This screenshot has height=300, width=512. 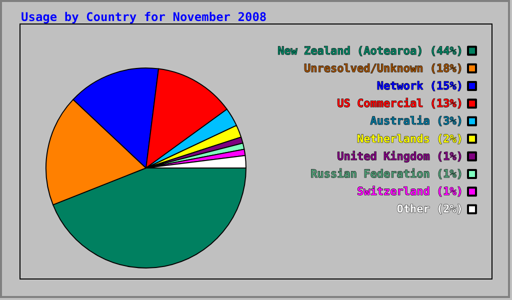 I want to click on legend-label: United Kingdom (1%), so click(x=400, y=156).